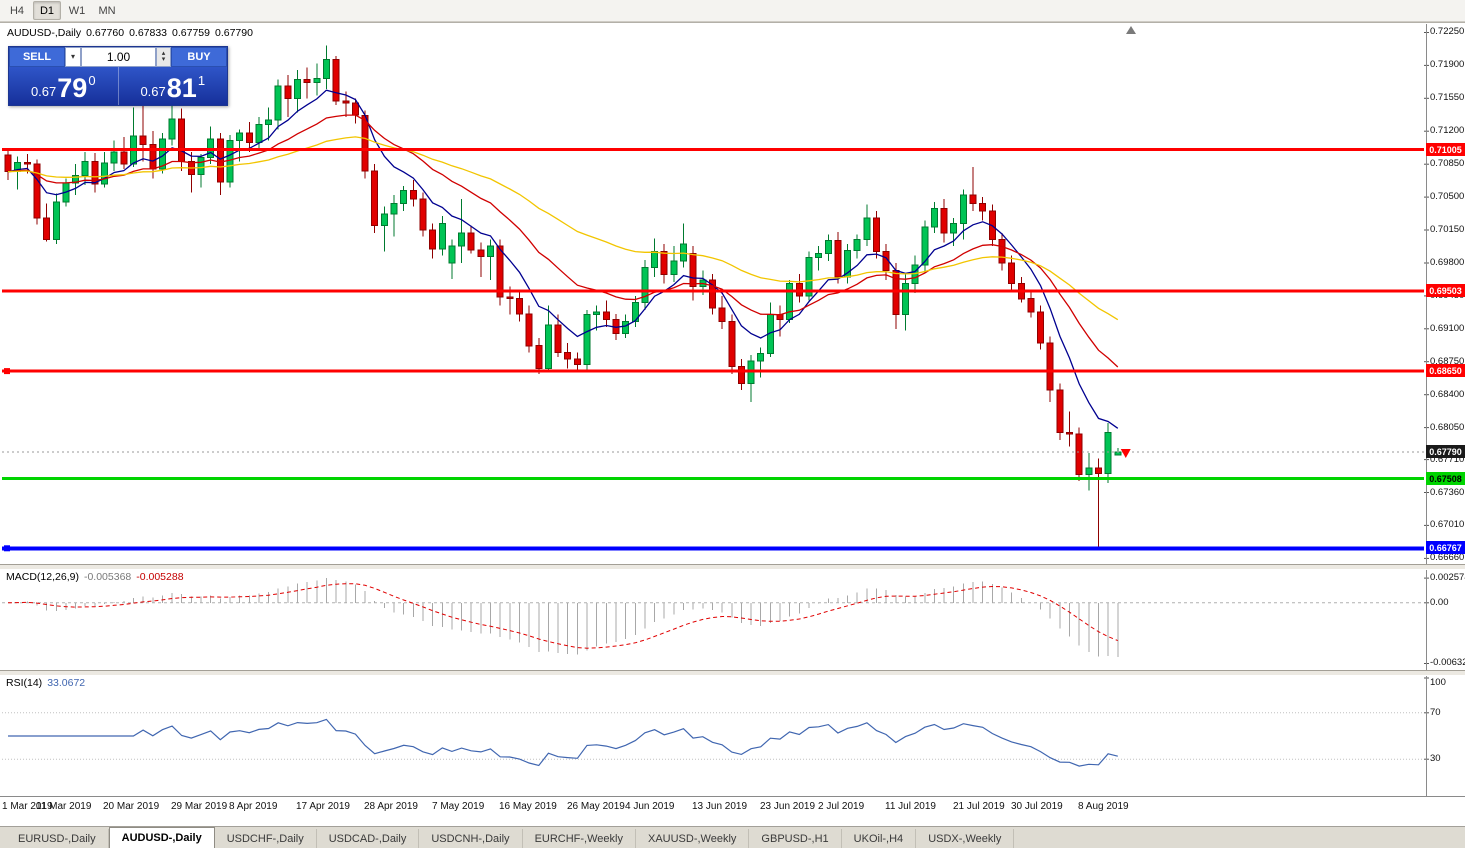 The width and height of the screenshot is (1465, 848). I want to click on price-axis-label: 0.69800, so click(1447, 262).